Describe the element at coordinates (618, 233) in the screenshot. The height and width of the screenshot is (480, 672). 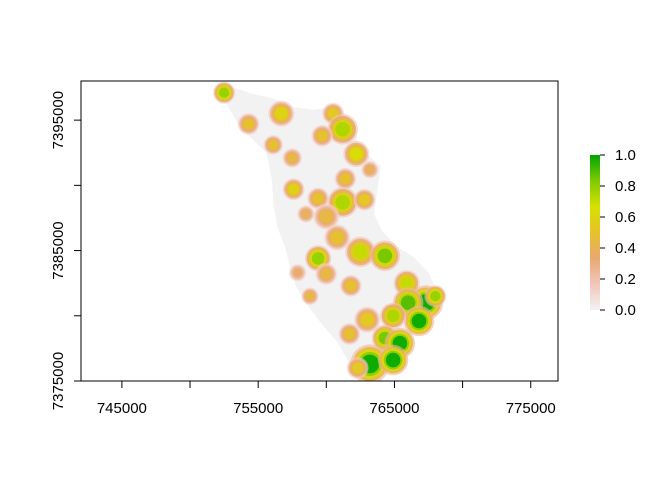
I see `colorbar-ticks: 0.0 0.2 0.4 0.6 0.8 1.0` at that location.